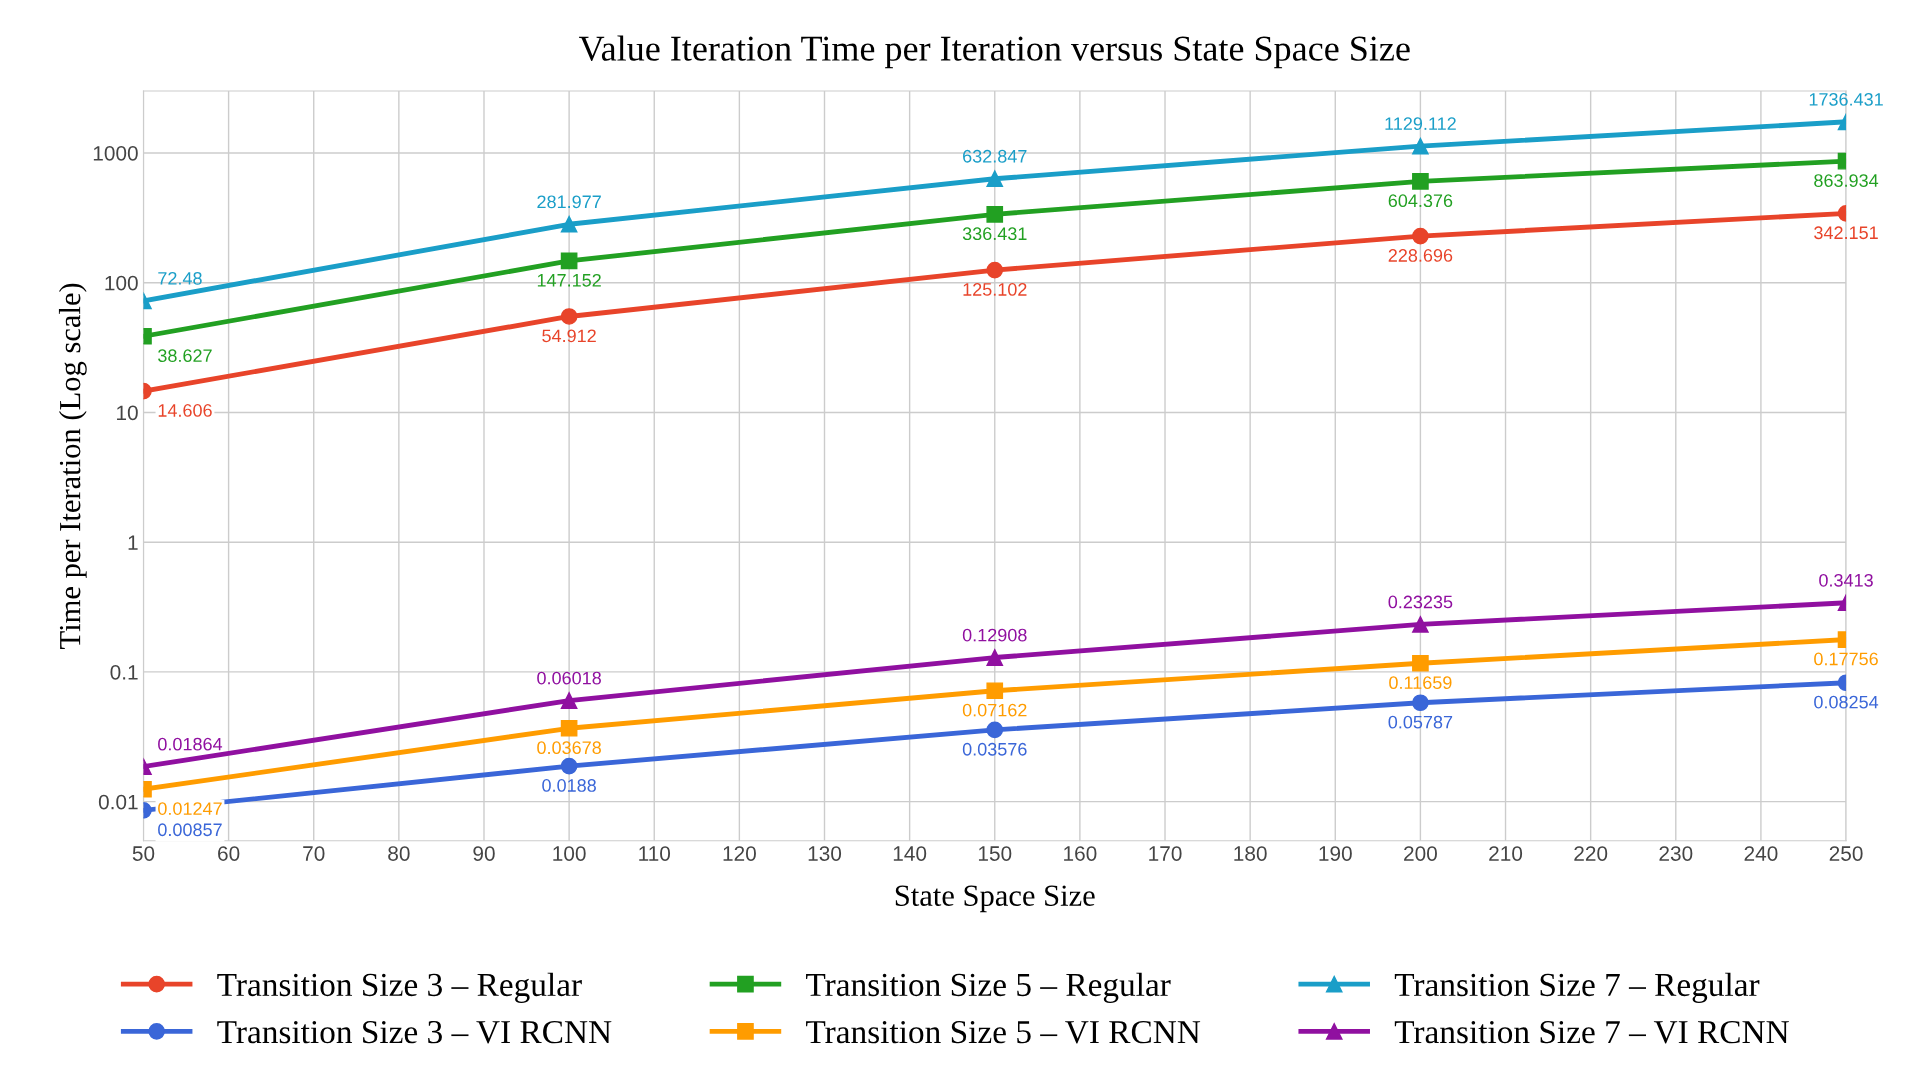  What do you see at coordinates (190, 744) in the screenshot?
I see `data-label: 0.01864` at bounding box center [190, 744].